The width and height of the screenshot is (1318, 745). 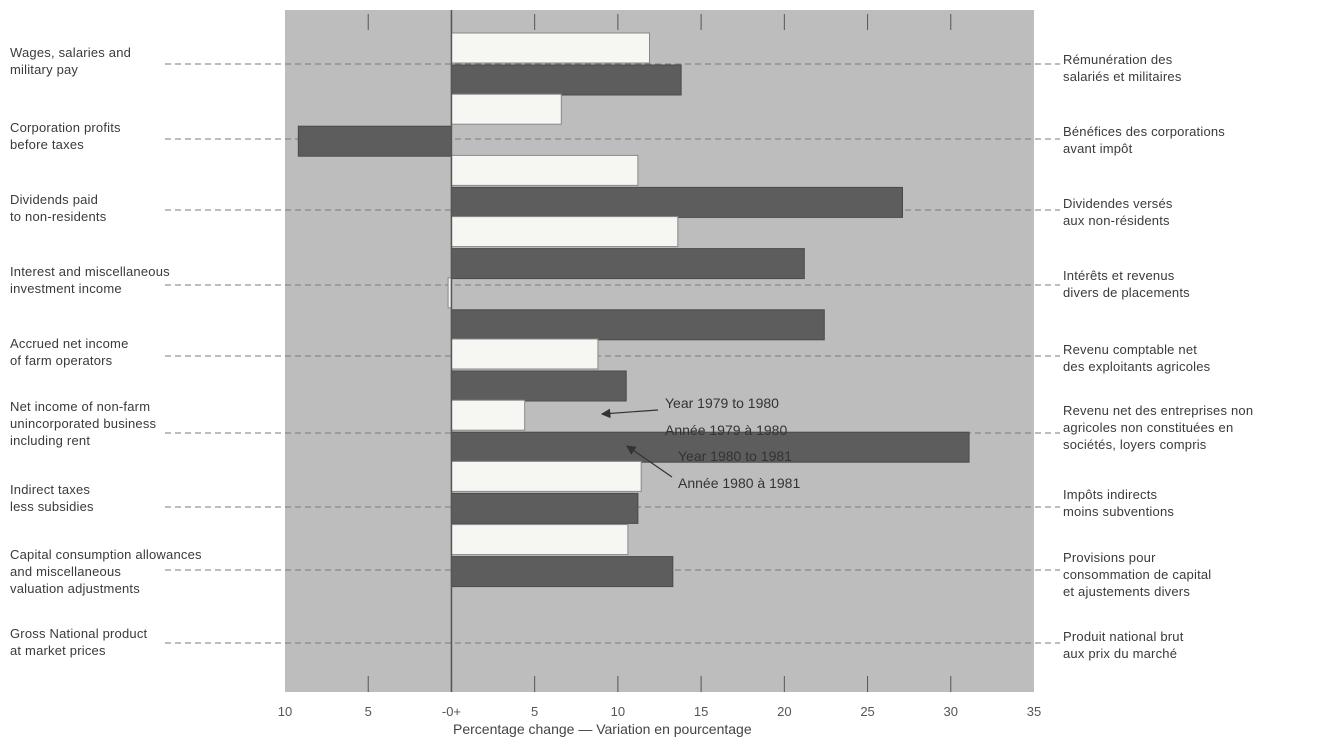 I want to click on x-tick-label: 20, so click(x=784, y=711).